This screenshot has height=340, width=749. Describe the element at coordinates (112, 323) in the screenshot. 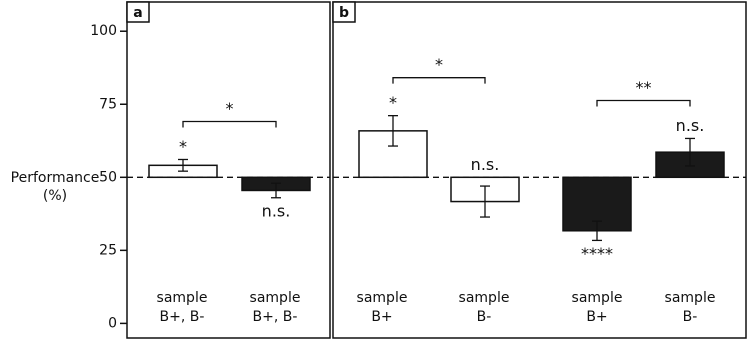

I see `y-tick-label: 0` at that location.